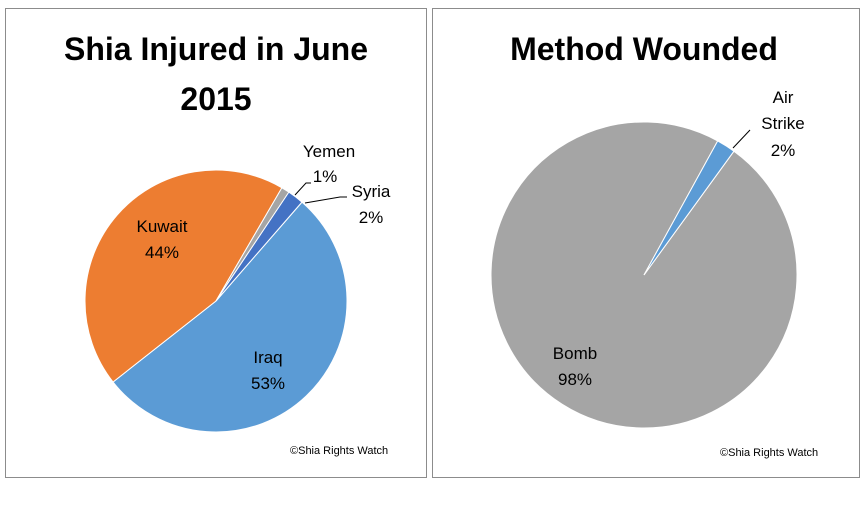 This screenshot has height=508, width=864. What do you see at coordinates (162, 252) in the screenshot?
I see `label-kuwait-pct: 44%` at bounding box center [162, 252].